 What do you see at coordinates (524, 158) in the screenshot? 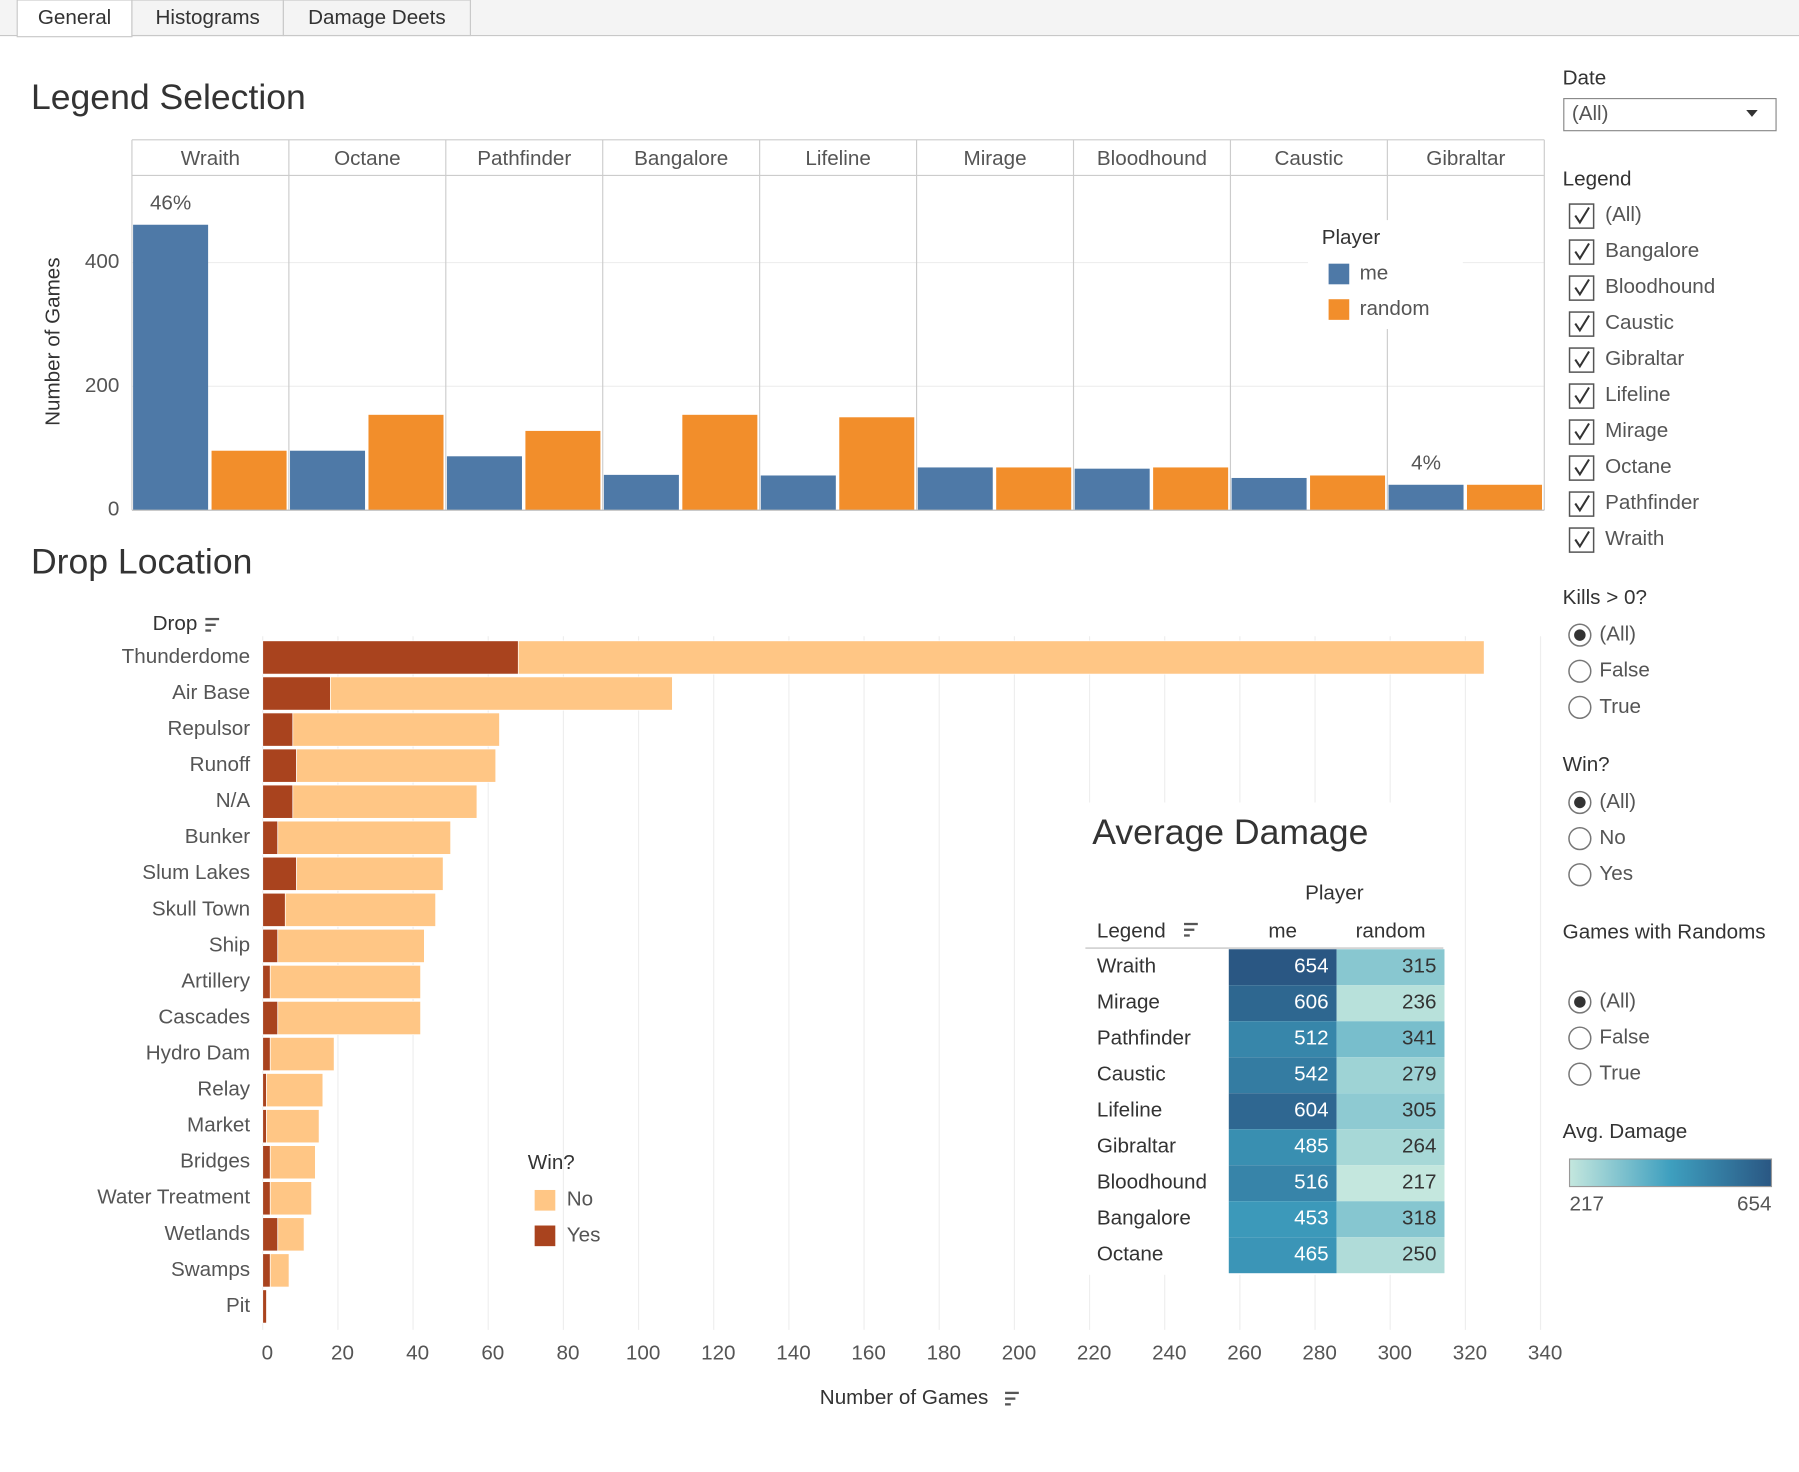
I see `category-header: Pathfinder` at bounding box center [524, 158].